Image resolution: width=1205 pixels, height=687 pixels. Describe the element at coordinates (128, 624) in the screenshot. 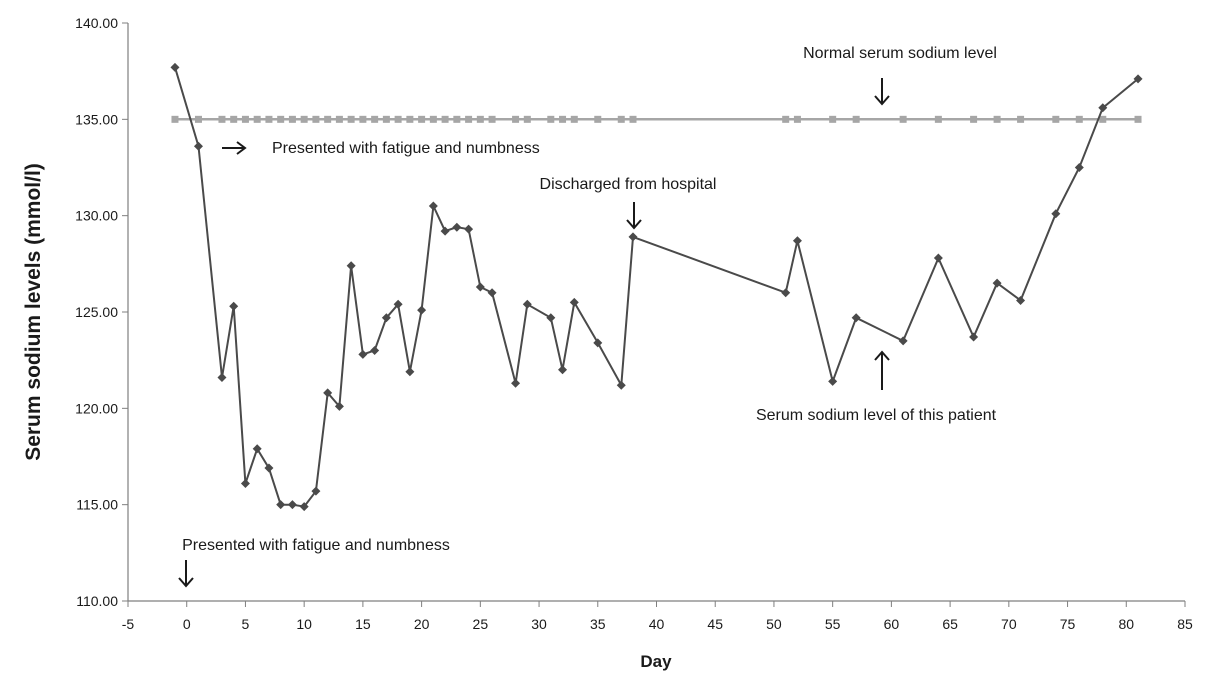

I see `x-tick-label: -5` at that location.